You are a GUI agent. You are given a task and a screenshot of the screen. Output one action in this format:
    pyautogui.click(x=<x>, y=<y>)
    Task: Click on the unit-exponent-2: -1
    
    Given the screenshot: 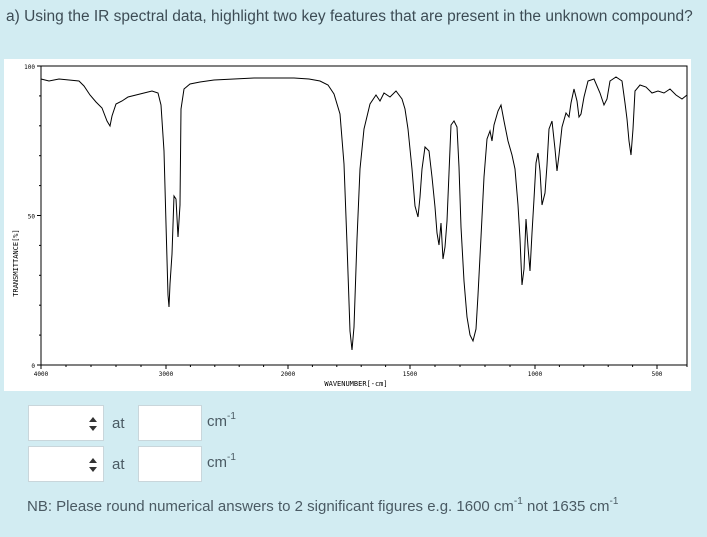 What is the action you would take?
    pyautogui.click(x=231, y=457)
    